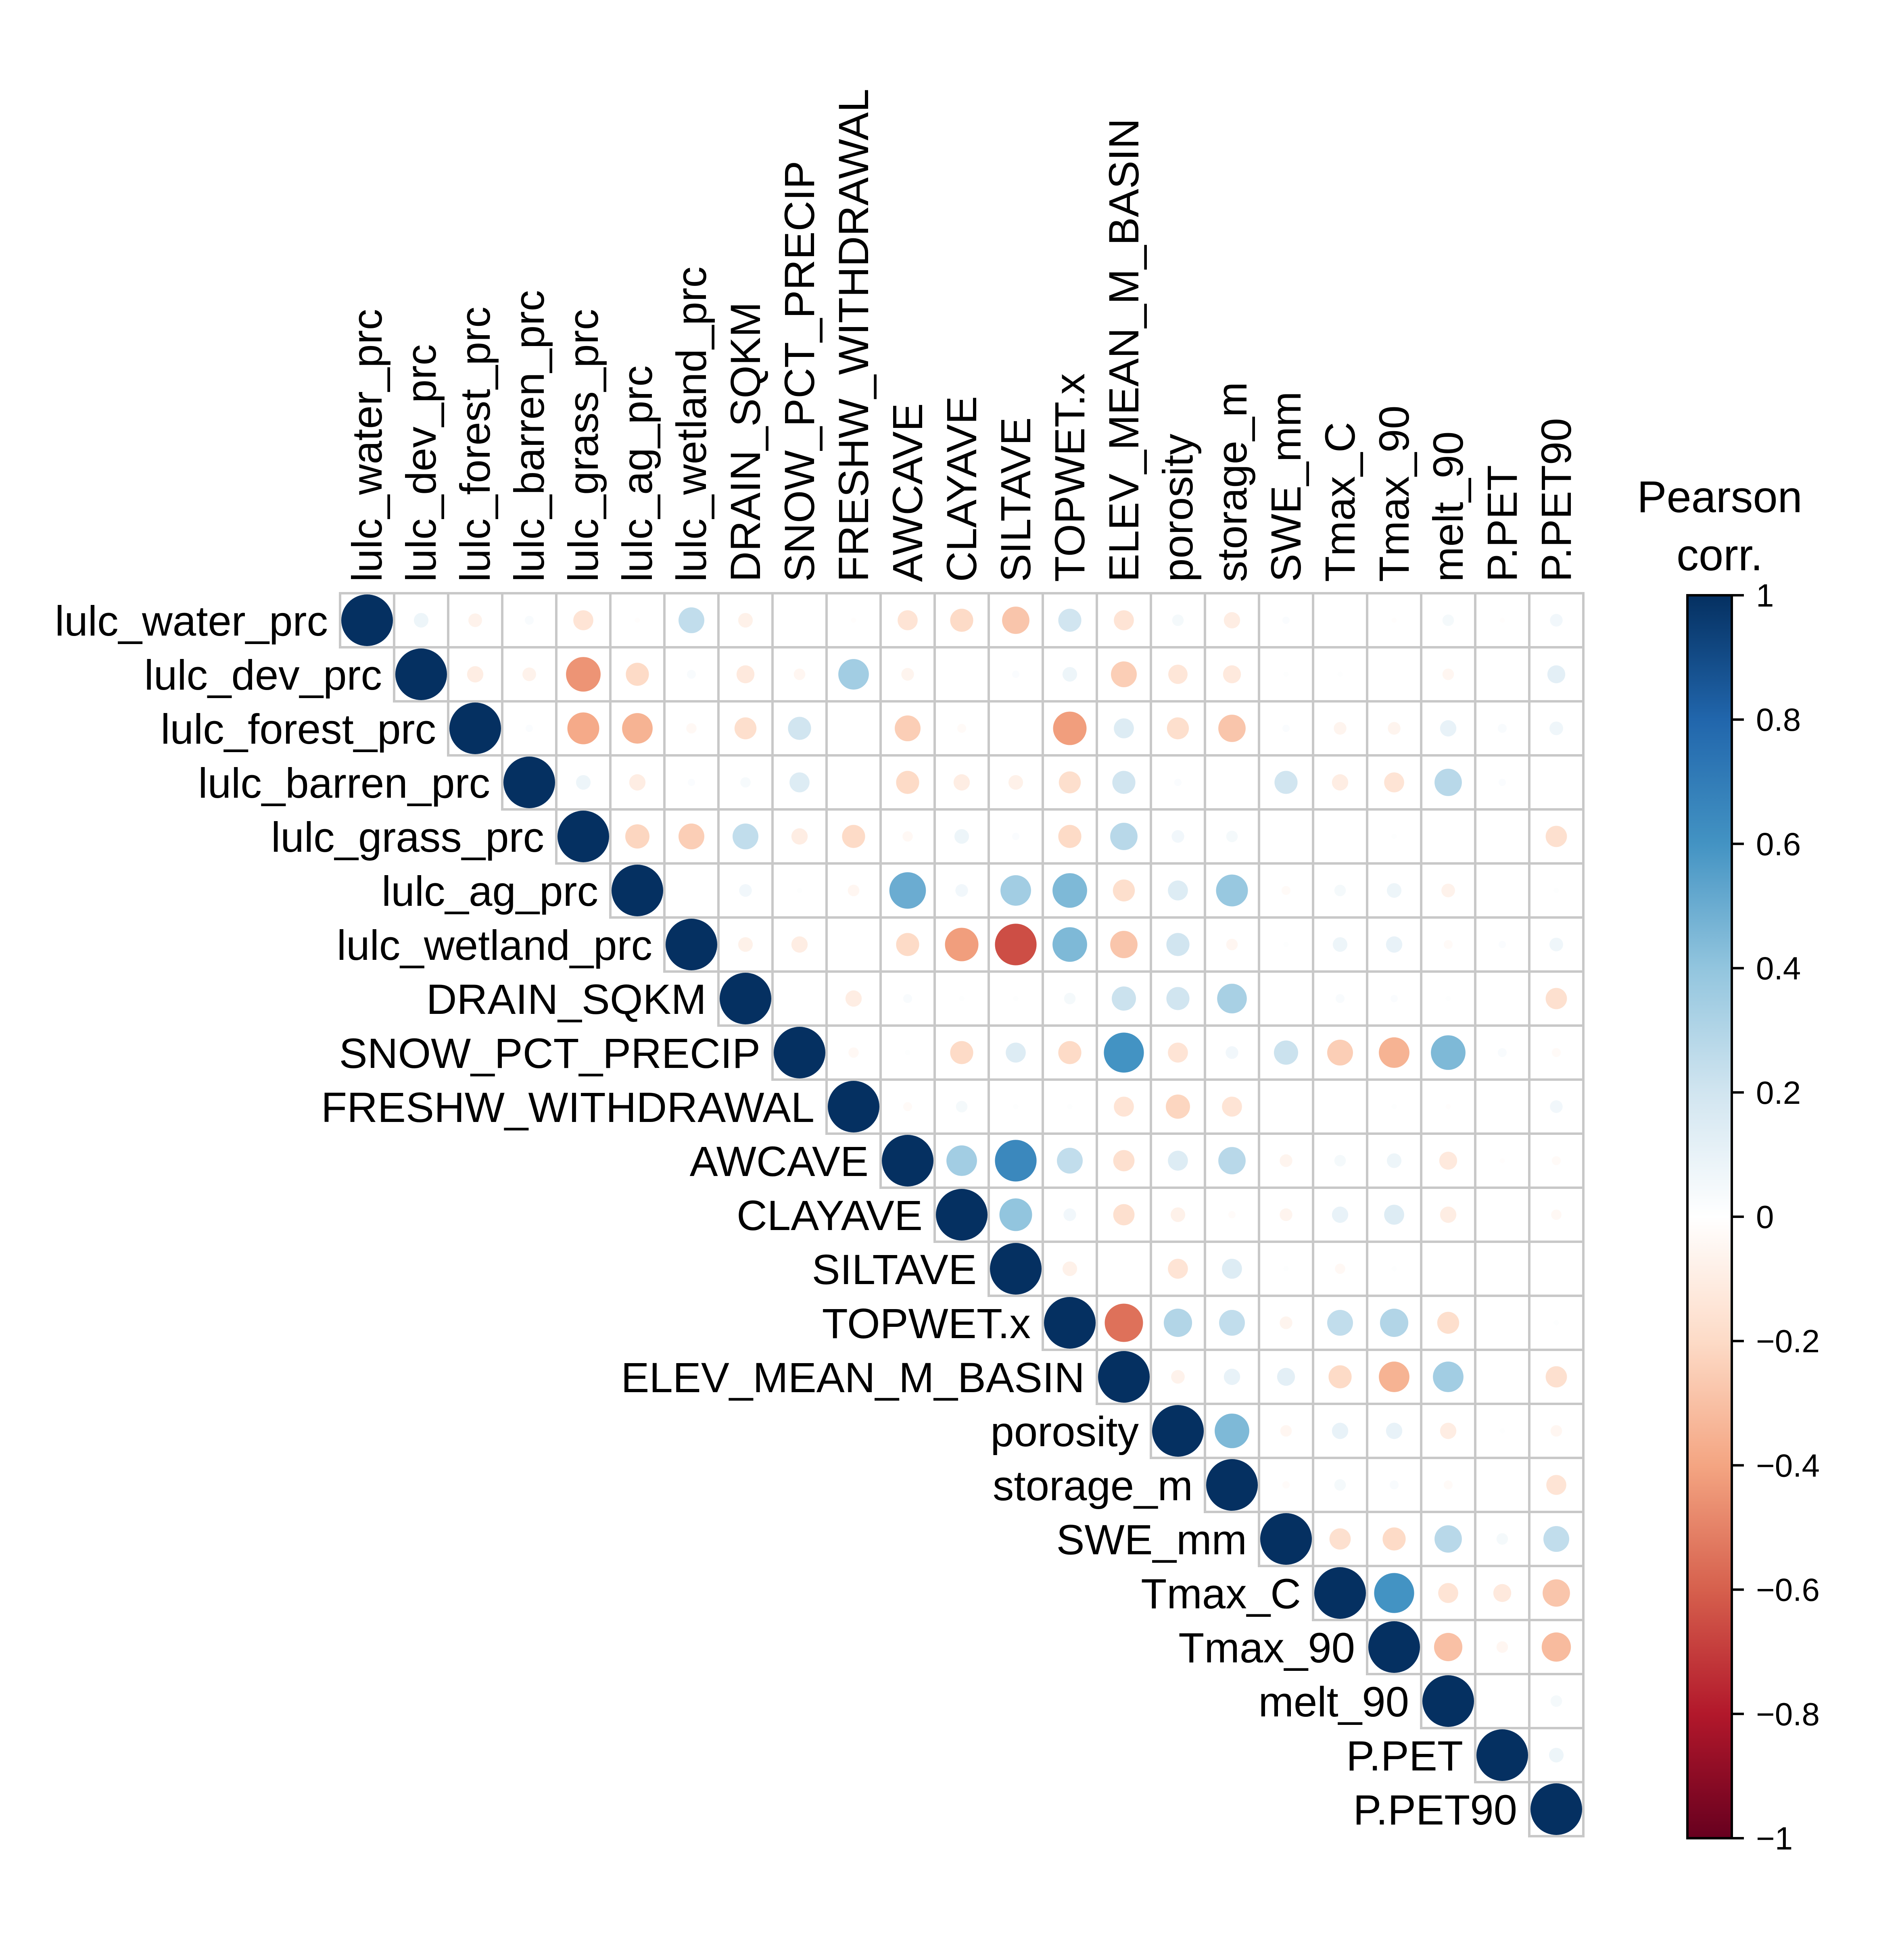  What do you see at coordinates (1093, 1486) in the screenshot?
I see `row-label: storage_m` at bounding box center [1093, 1486].